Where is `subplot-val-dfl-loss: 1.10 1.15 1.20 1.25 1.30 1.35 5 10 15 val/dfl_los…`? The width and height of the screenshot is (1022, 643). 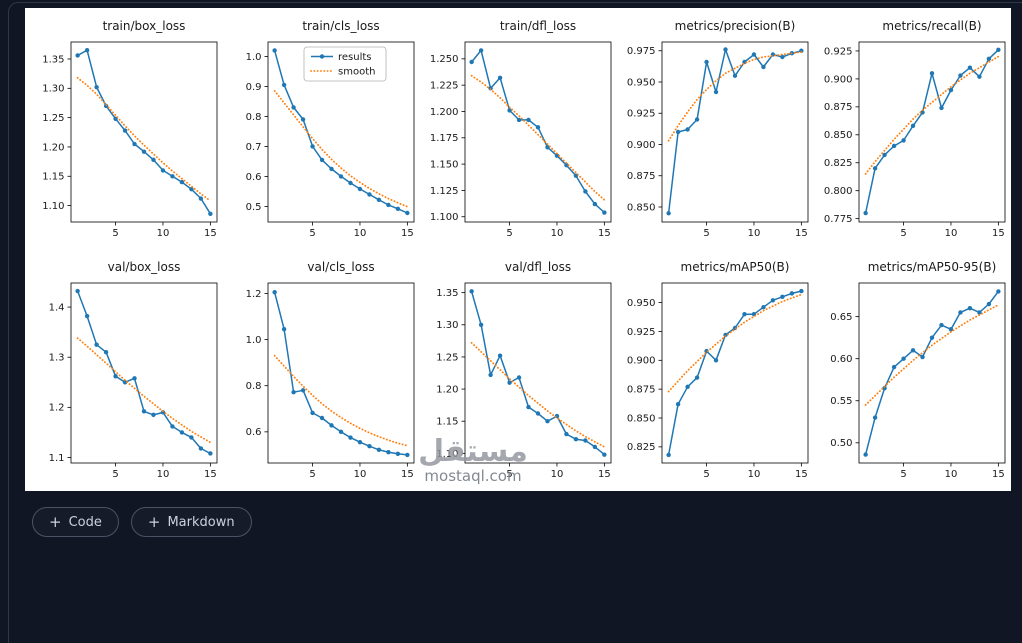
subplot-val-dfl-loss: 1.10 1.15 1.20 1.25 1.30 1.35 5 10 15 val/dfl_los… is located at coordinates (517, 369).